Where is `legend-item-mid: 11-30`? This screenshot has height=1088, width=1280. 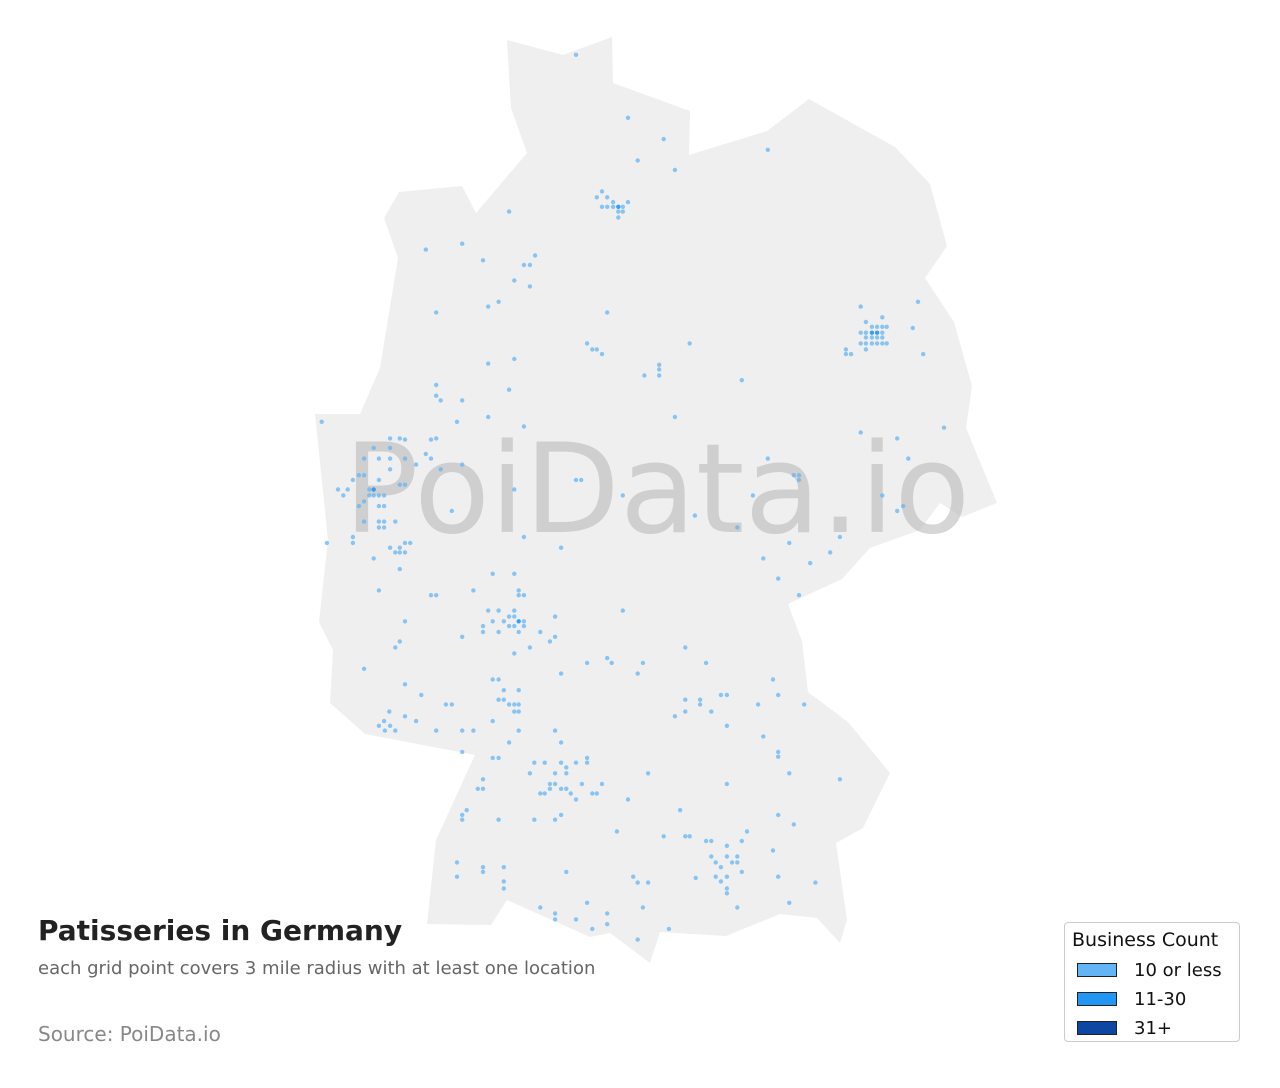 legend-item-mid: 11-30 is located at coordinates (1131, 999).